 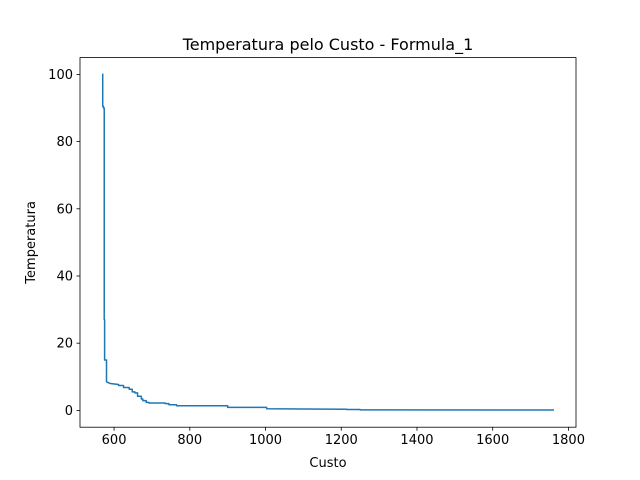 I want to click on x-tick-label: 600, so click(x=114, y=440).